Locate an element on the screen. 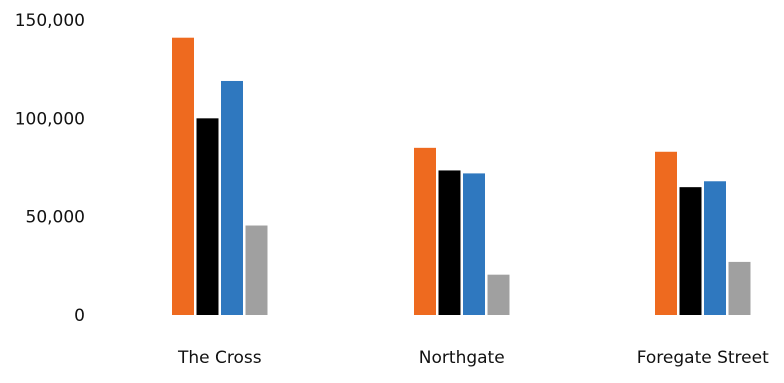  y-tick-label: 100,000 is located at coordinates (50, 119).